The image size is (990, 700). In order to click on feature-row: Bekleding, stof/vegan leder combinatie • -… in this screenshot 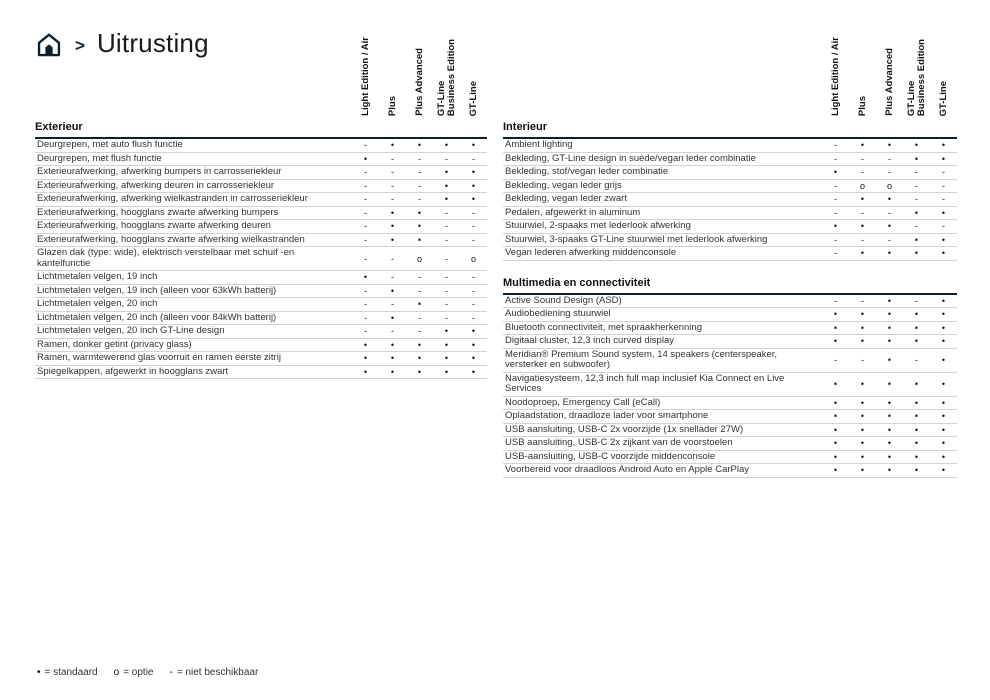, I will do `click(730, 173)`.